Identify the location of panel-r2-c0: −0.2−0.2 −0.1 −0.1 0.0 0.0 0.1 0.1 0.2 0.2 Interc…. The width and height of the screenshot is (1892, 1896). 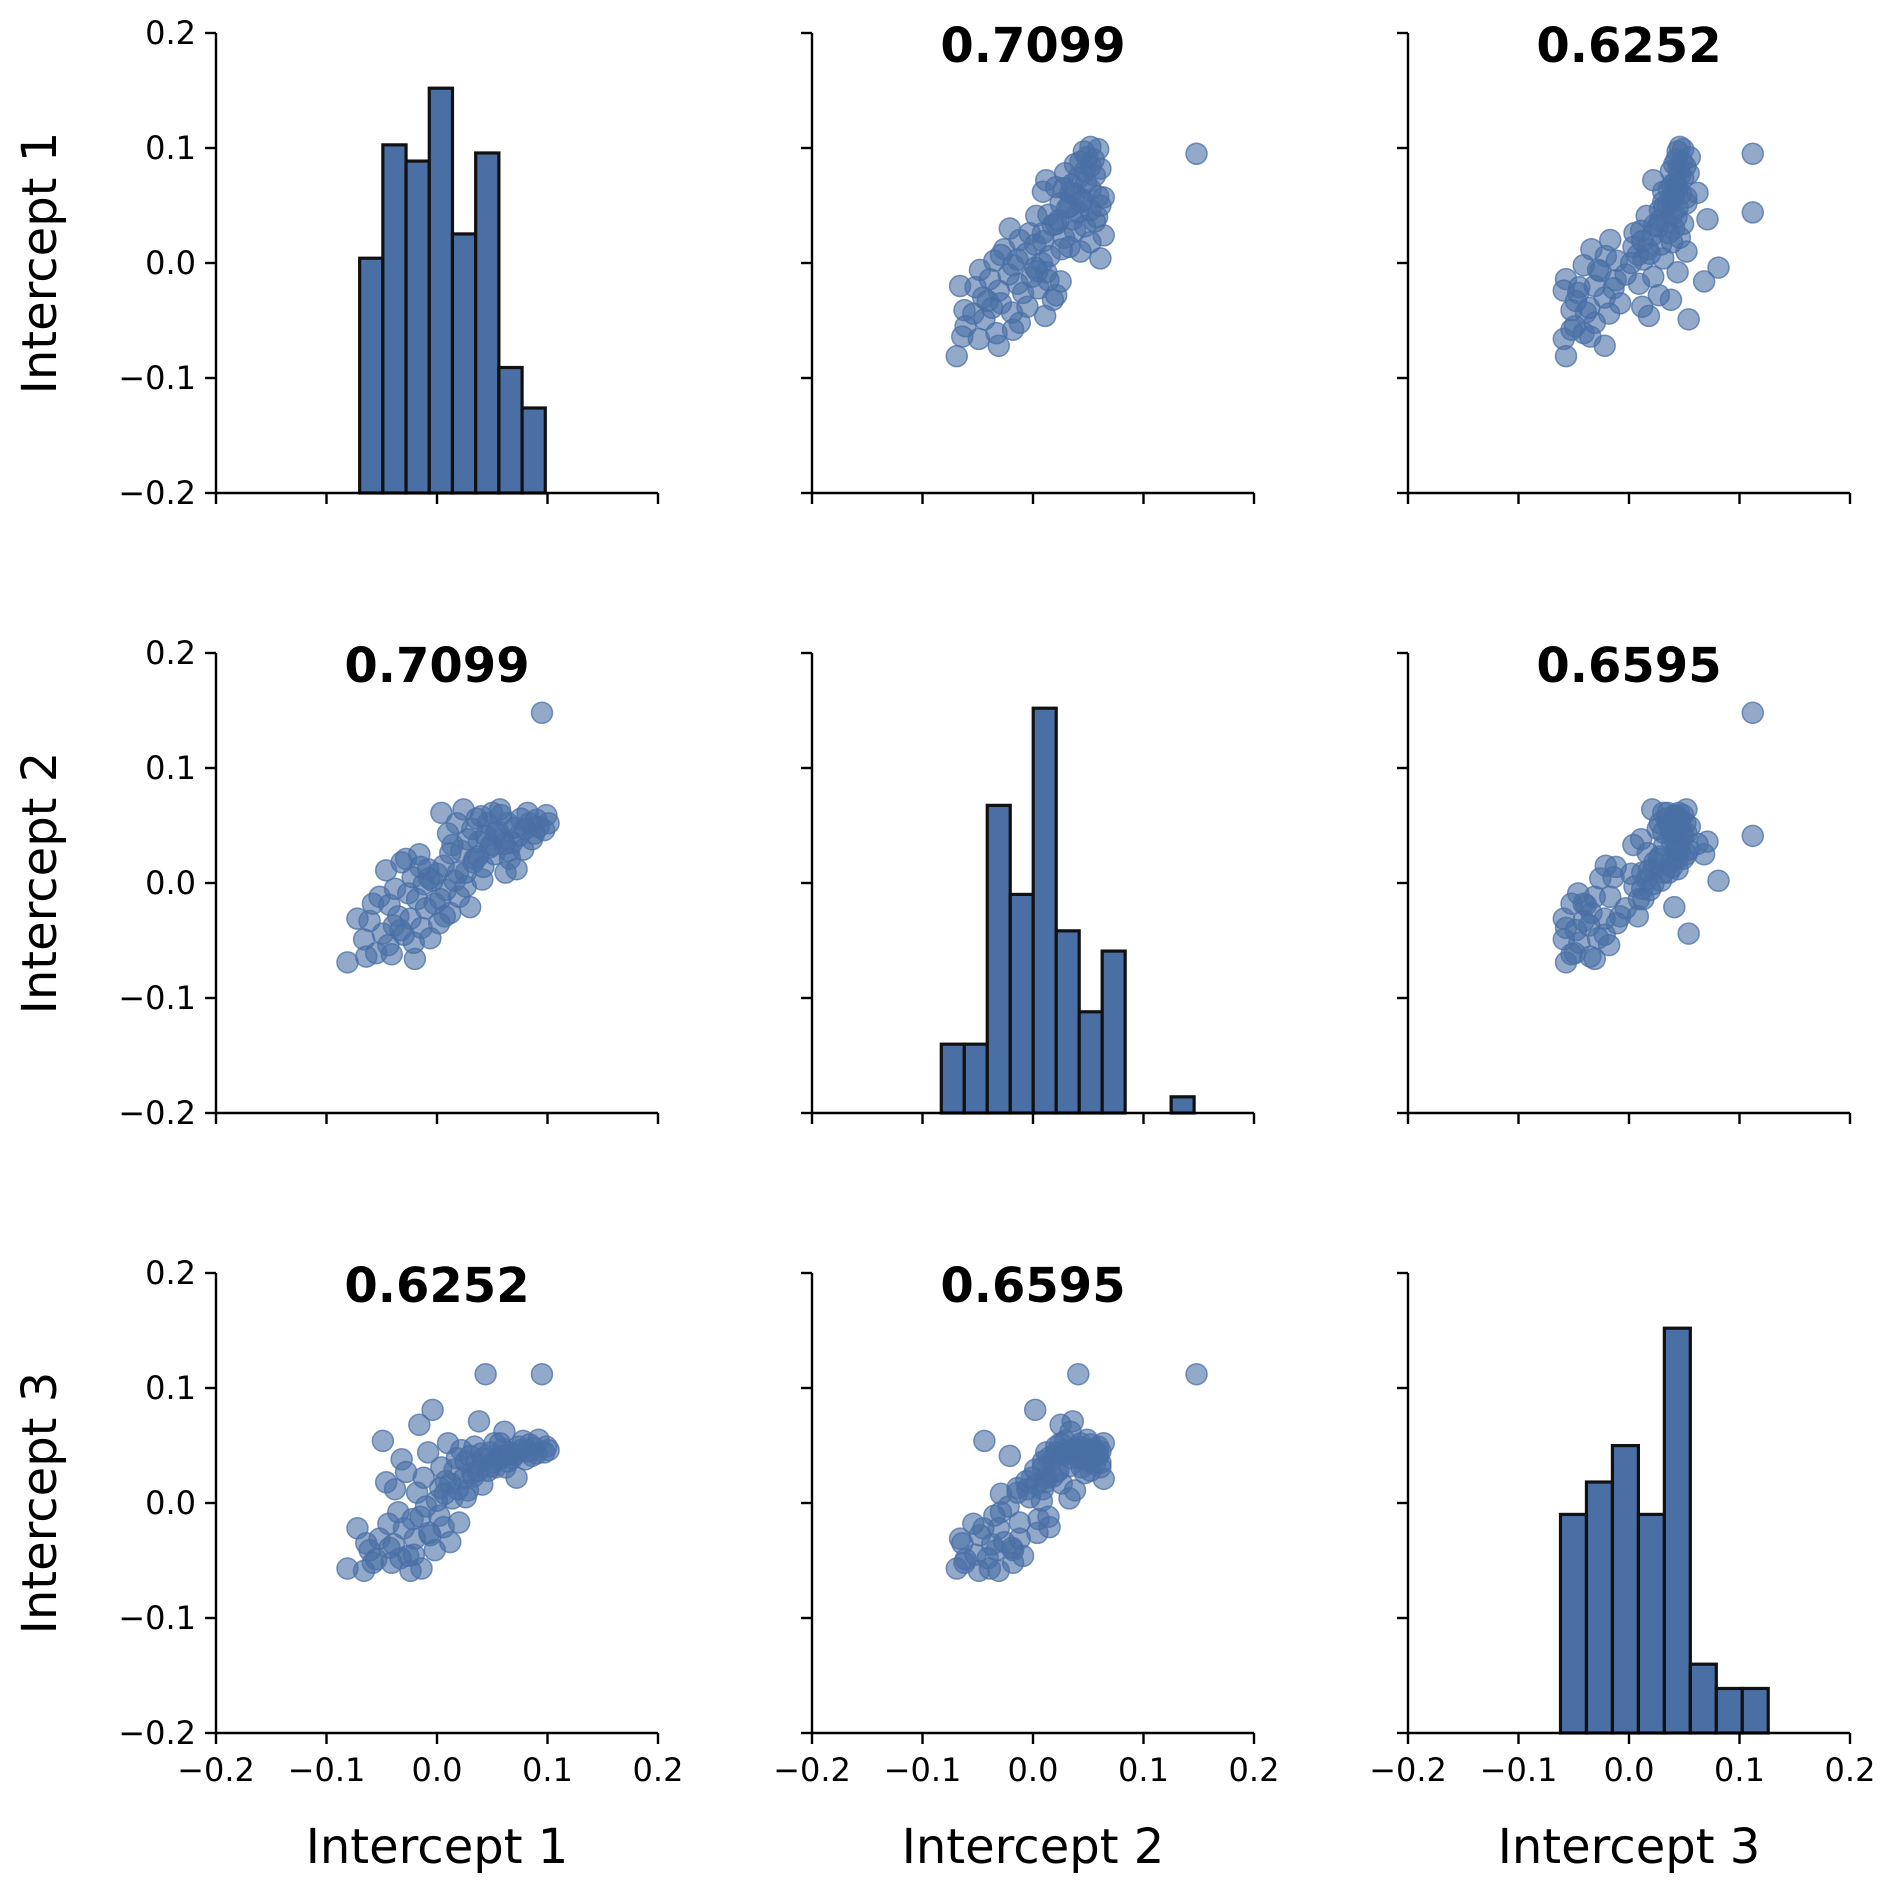
(347, 1564).